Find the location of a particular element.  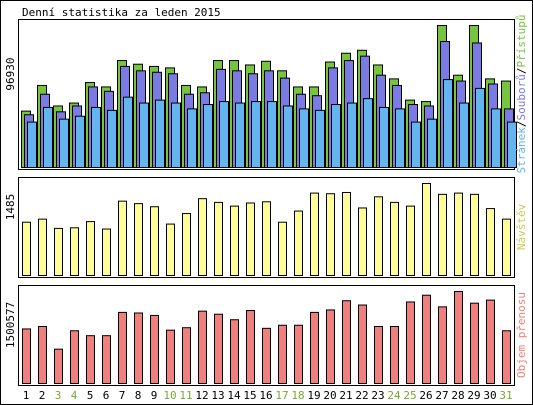

x-tick-label: 25 is located at coordinates (409, 395).